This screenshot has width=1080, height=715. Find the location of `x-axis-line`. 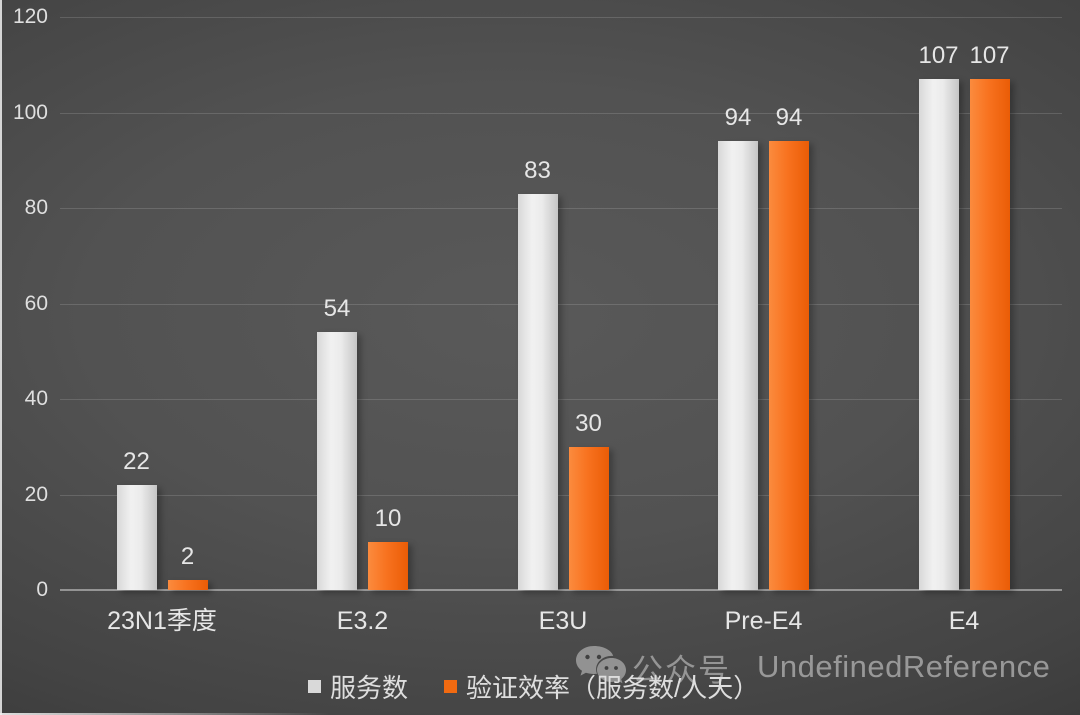

x-axis-line is located at coordinates (561, 590).